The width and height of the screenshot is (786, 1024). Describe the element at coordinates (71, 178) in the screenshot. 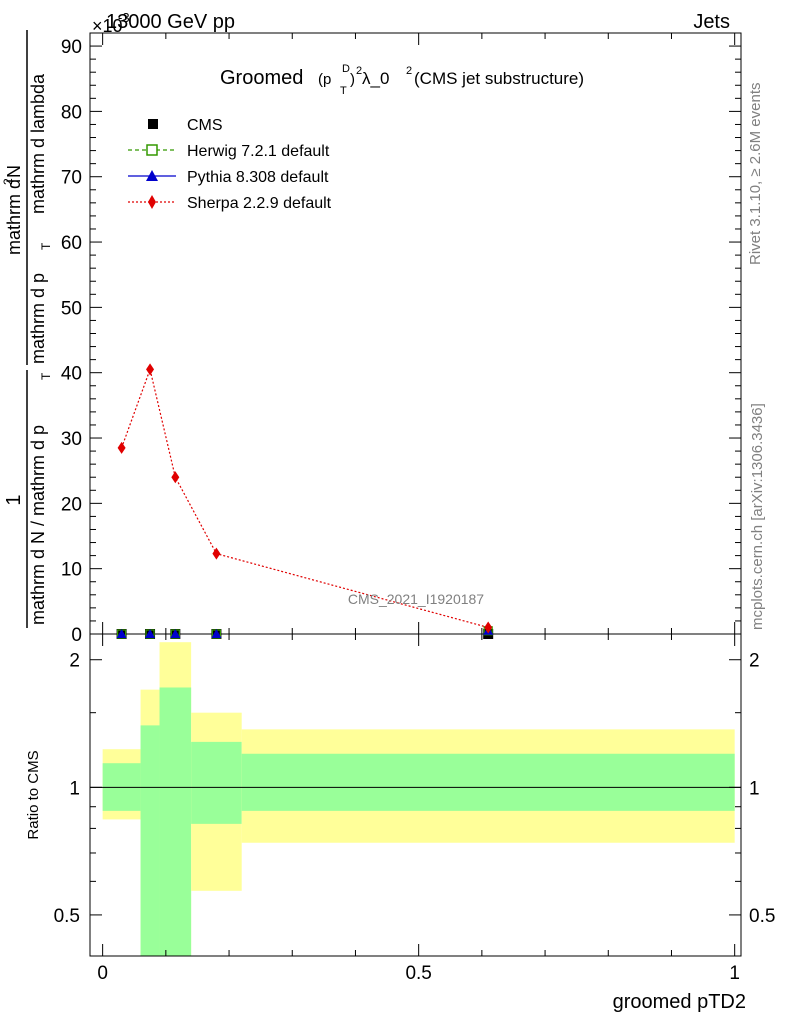

I see `y-tick-label: 70` at that location.